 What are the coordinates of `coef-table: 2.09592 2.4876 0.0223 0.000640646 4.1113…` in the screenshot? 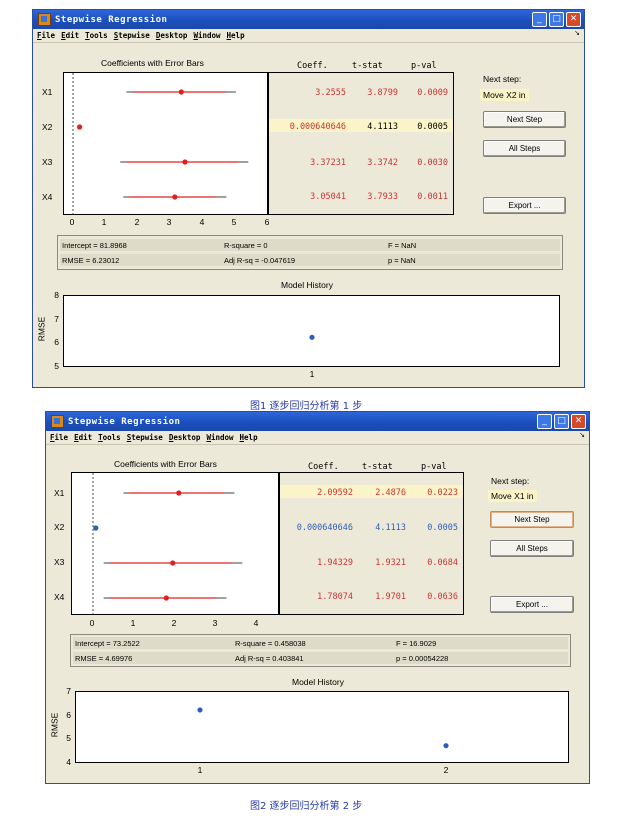 It's located at (371, 543).